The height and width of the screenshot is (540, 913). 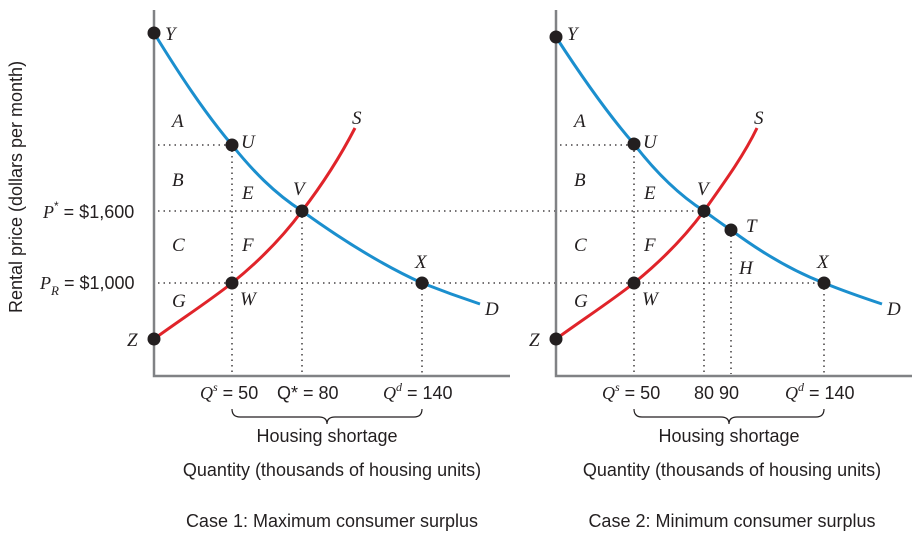 What do you see at coordinates (332, 470) in the screenshot?
I see `panel-1-x-axis-label: Quantity (thousands of housing units)` at bounding box center [332, 470].